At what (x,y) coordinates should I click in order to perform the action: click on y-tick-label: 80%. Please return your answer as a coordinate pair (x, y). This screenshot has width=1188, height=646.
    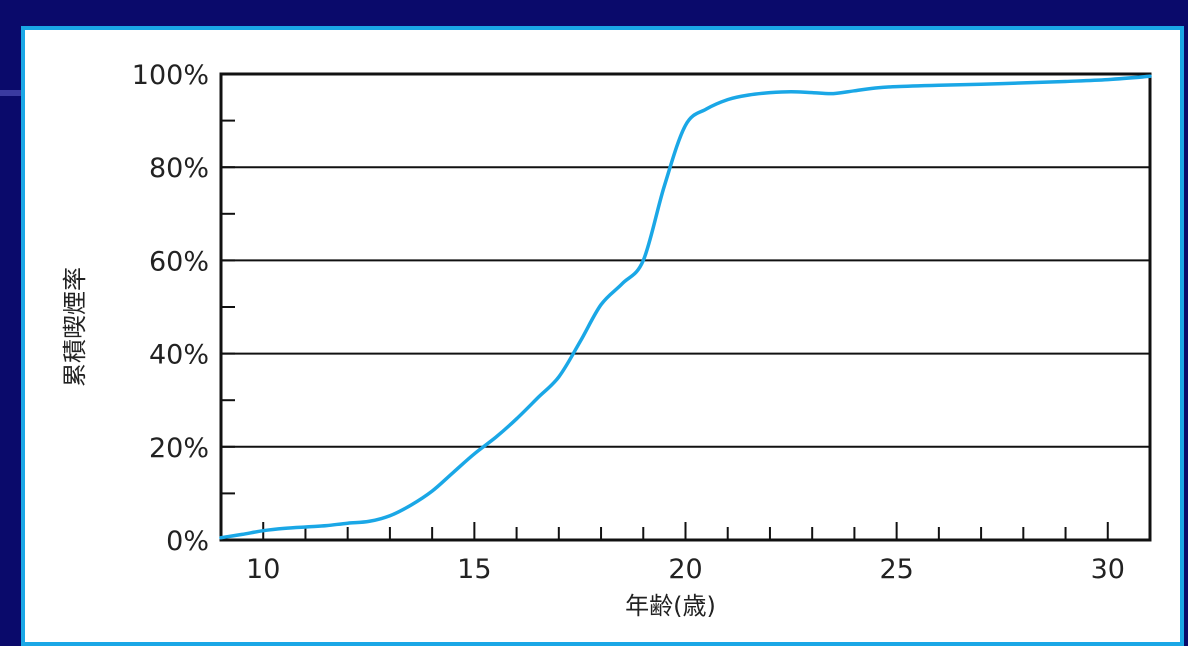
    Looking at the image, I should click on (179, 168).